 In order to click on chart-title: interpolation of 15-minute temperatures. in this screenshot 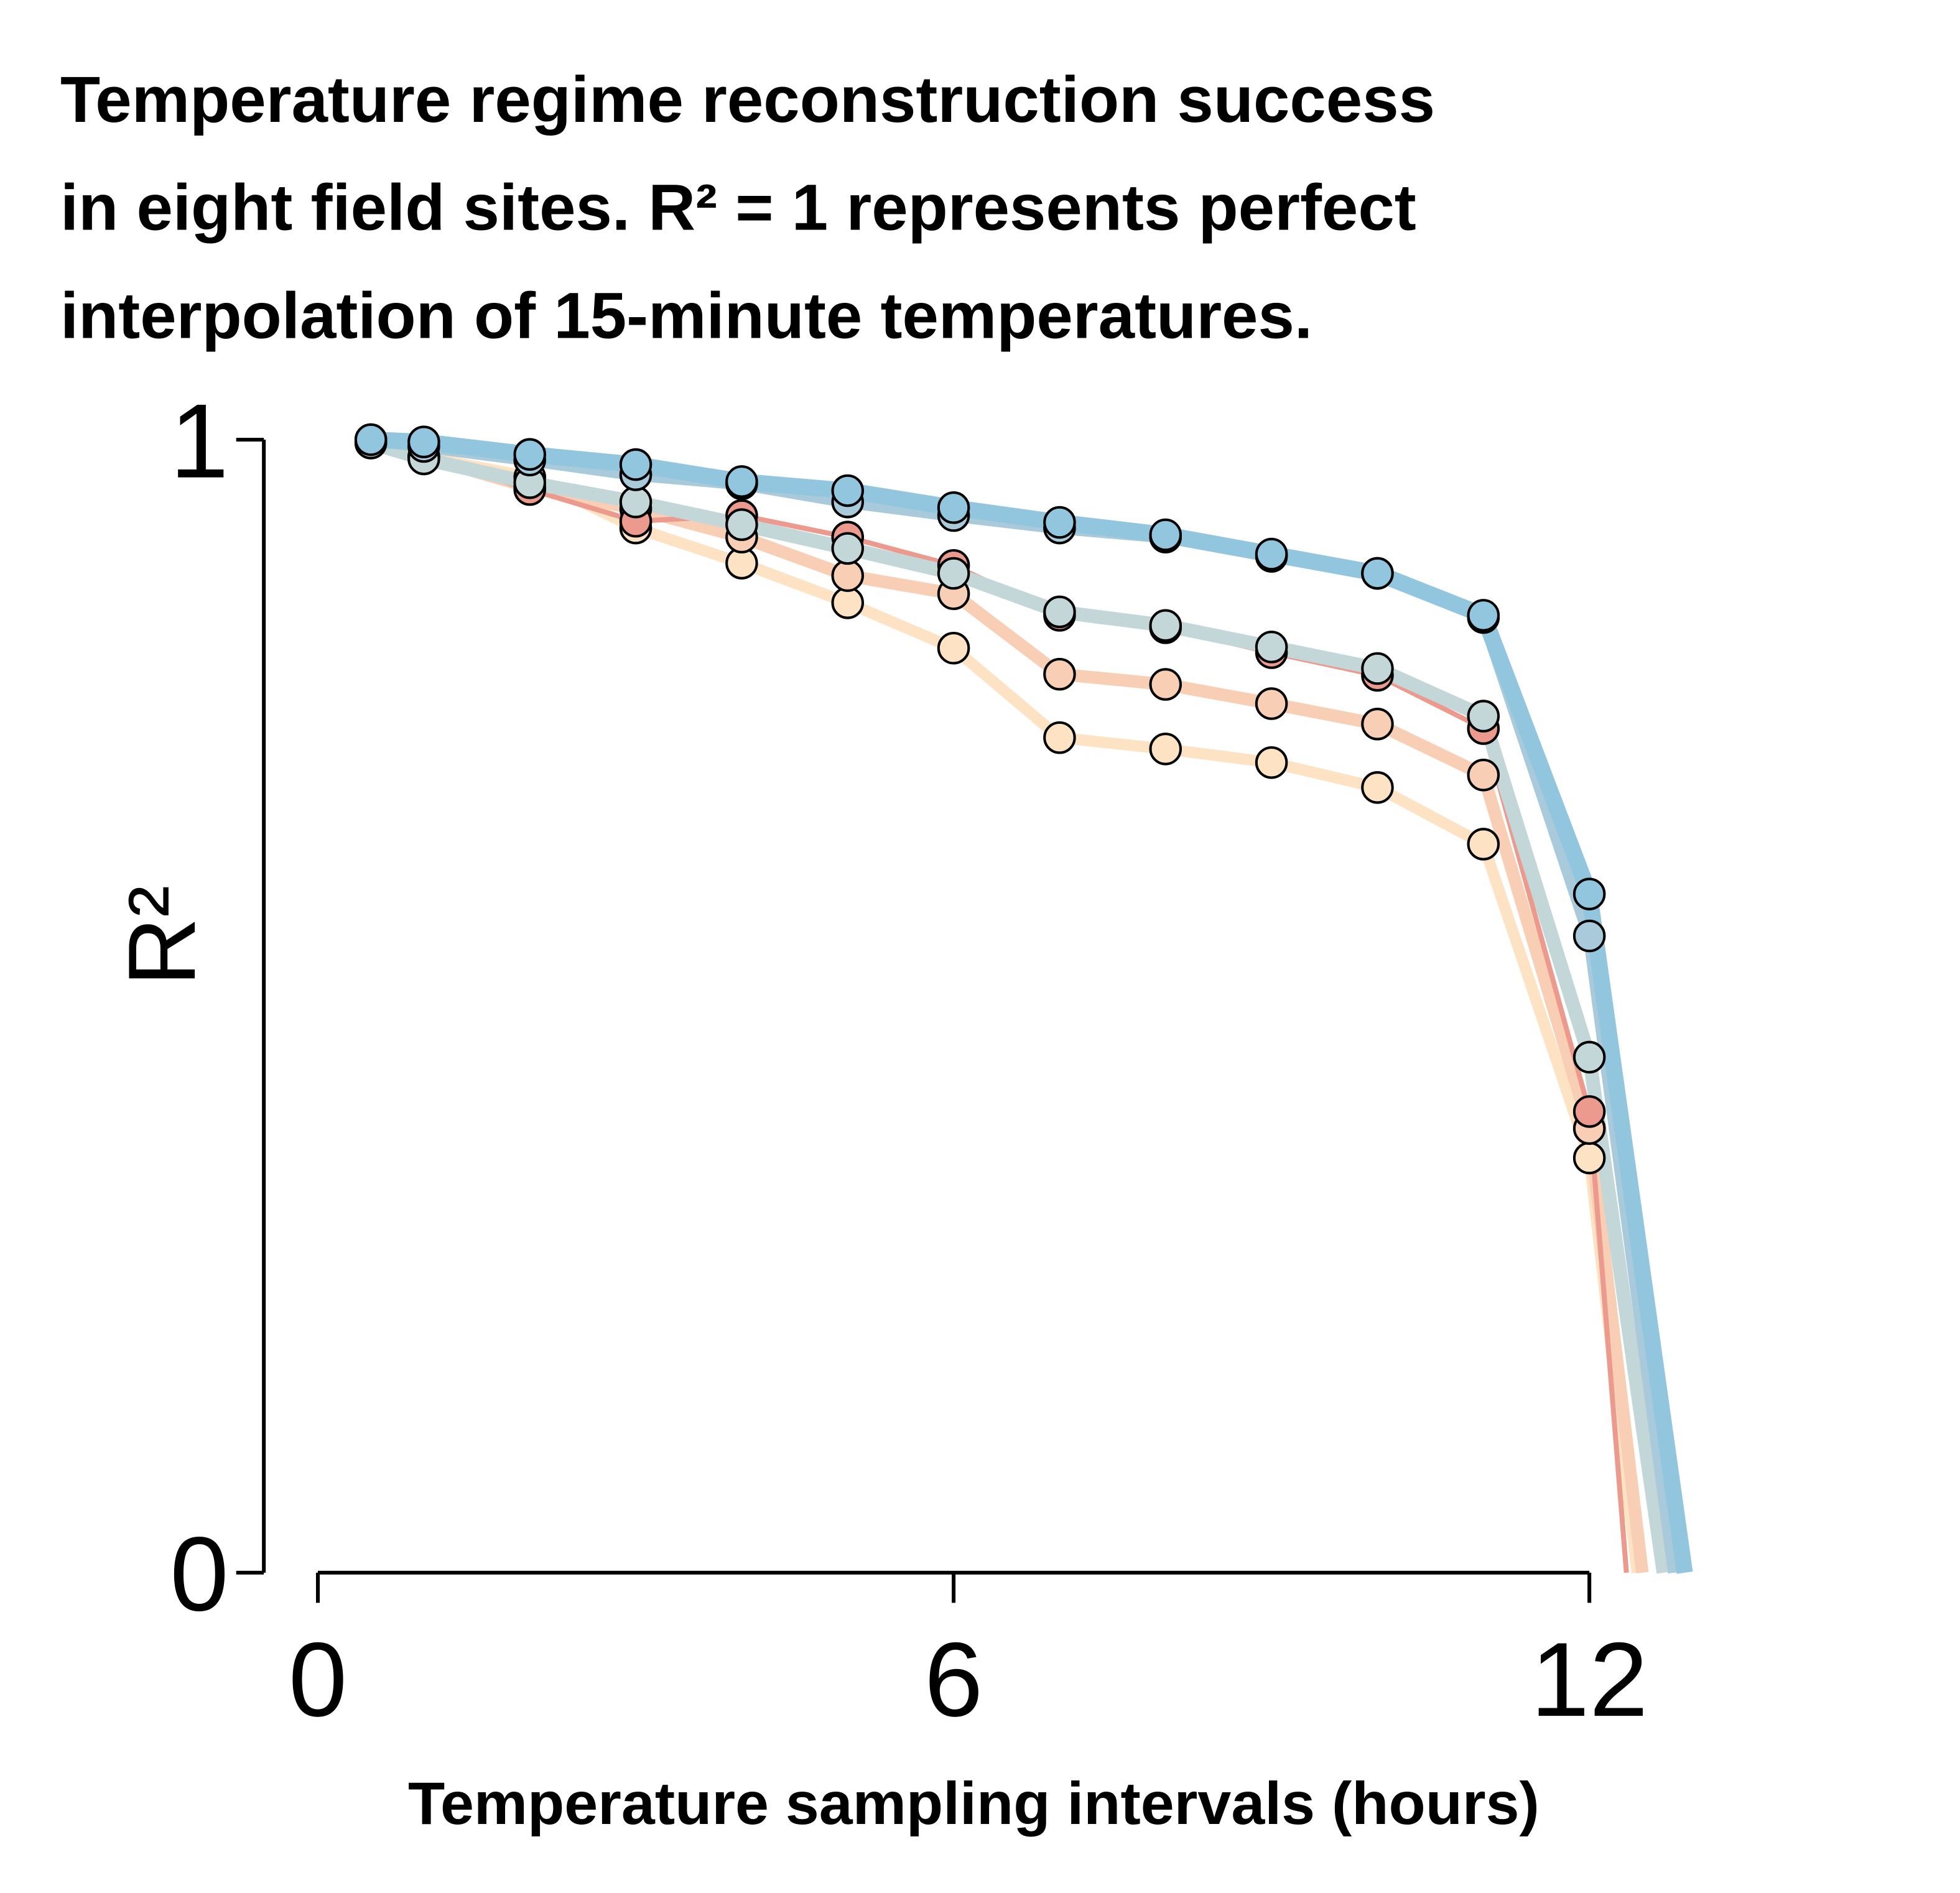, I will do `click(686, 315)`.